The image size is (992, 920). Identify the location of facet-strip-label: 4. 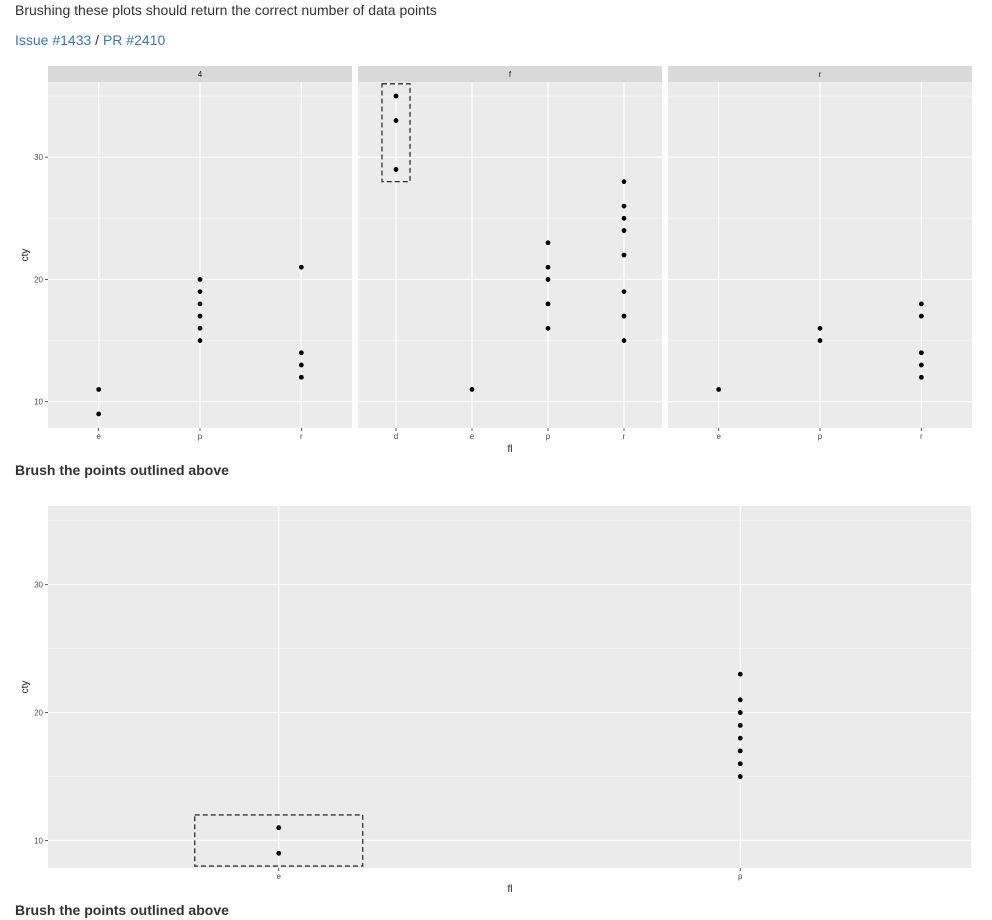
(200, 74).